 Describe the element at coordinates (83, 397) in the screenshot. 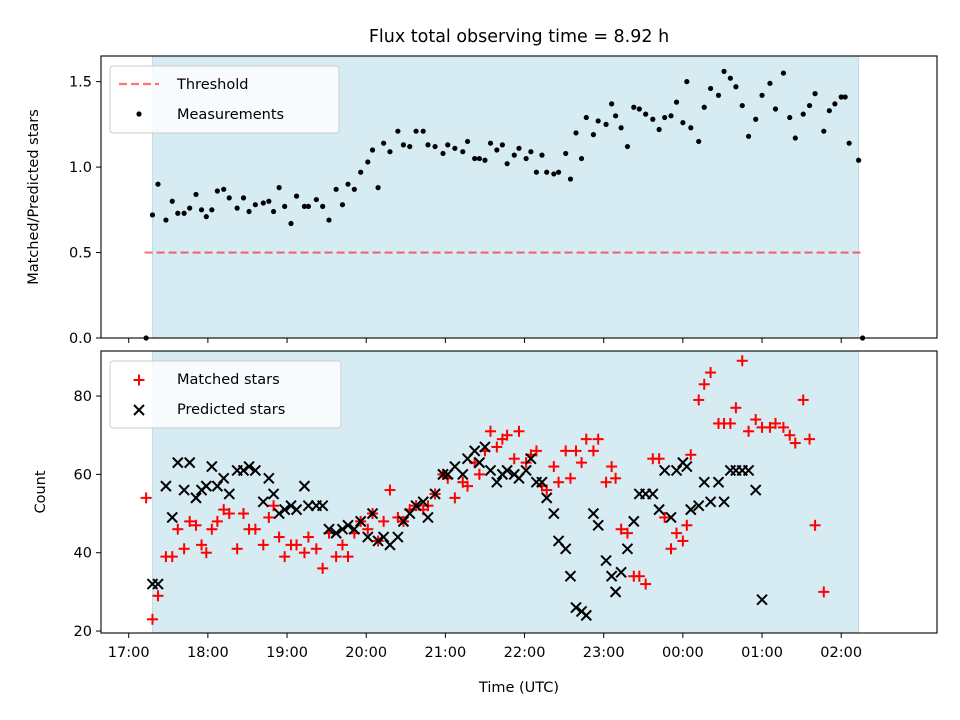

I see `y-tick-label: 80` at that location.